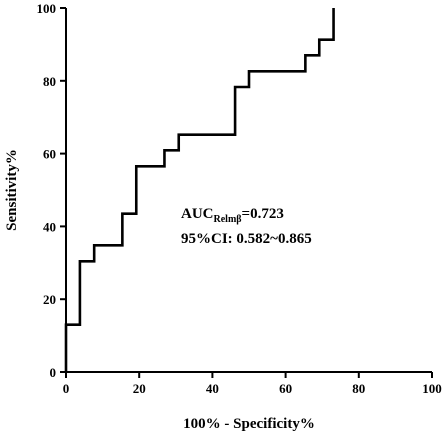  I want to click on y-tick-label: 80, so click(49, 81).